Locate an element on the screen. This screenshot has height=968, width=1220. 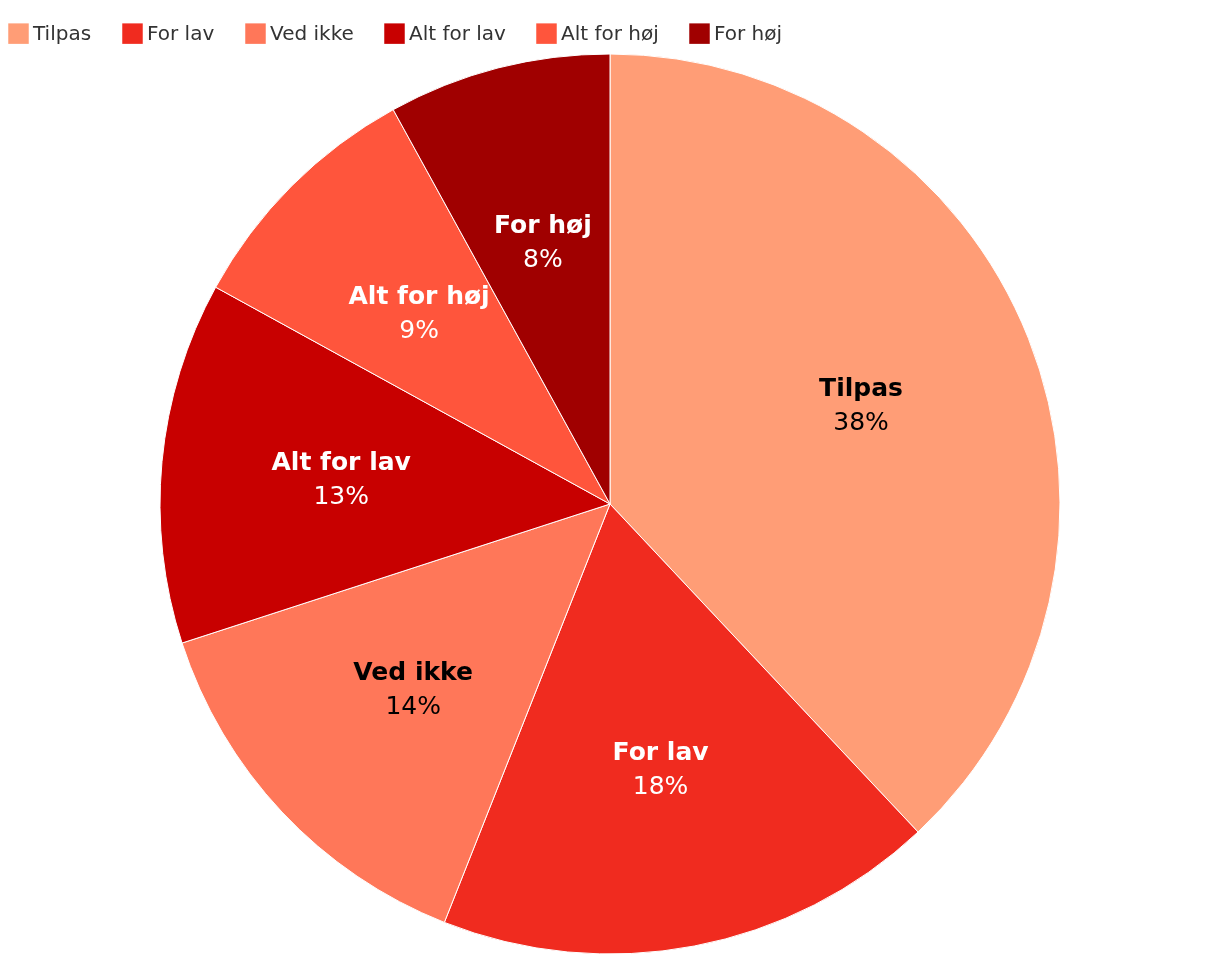
data-label: 13% is located at coordinates (341, 495).